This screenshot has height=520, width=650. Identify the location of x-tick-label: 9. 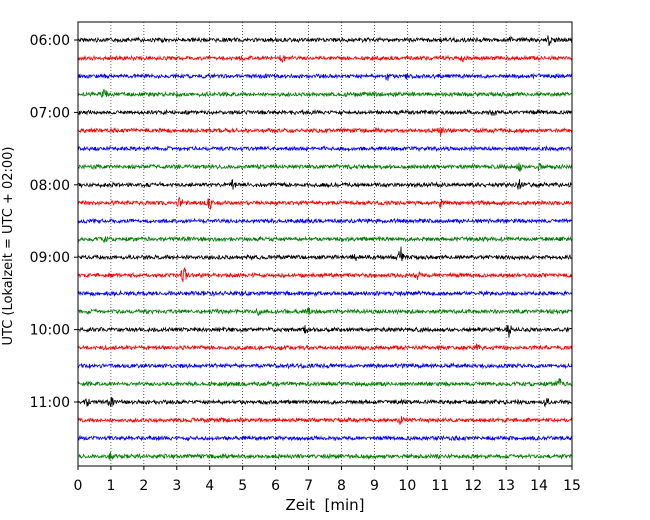
(374, 486).